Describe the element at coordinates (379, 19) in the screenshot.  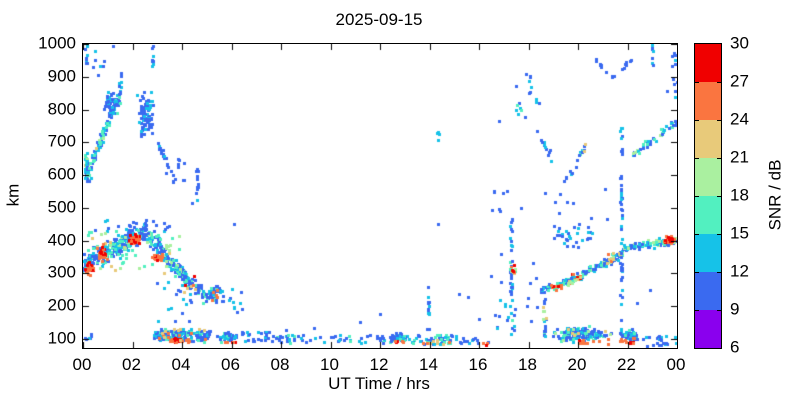
I see `chart-title: 2025-09-15` at that location.